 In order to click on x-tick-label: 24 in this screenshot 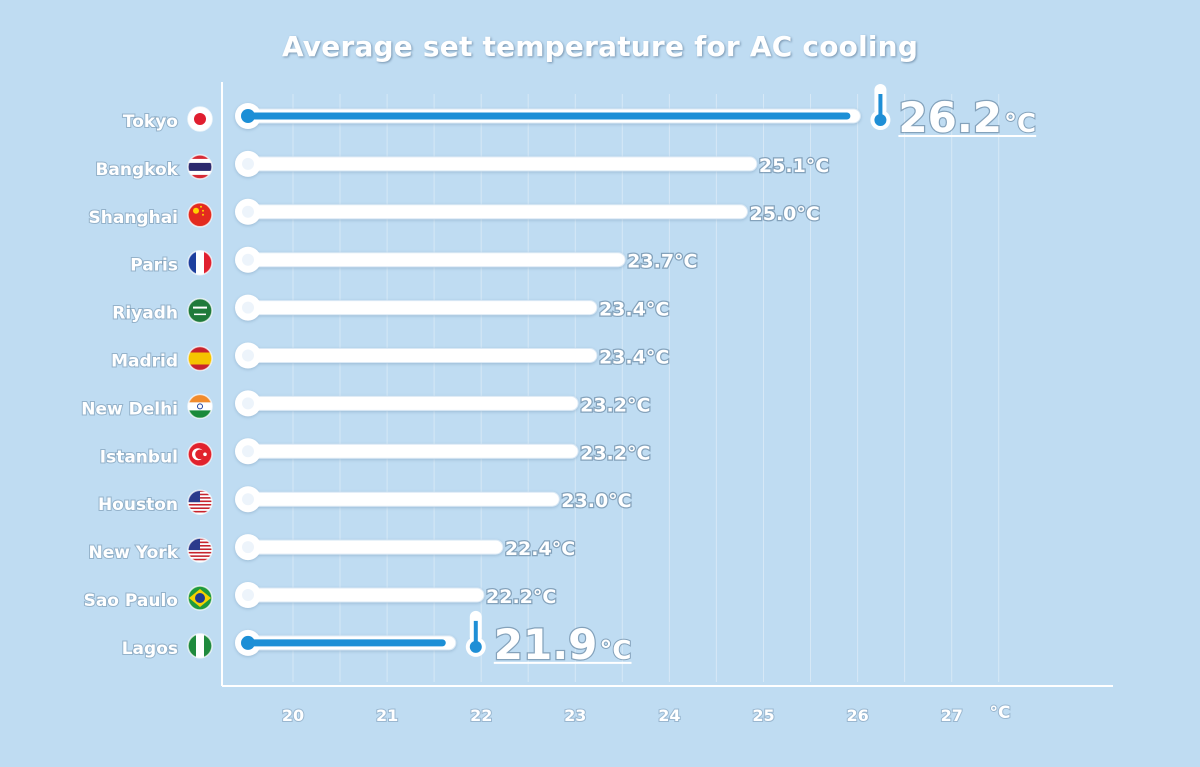, I will do `click(669, 715)`.